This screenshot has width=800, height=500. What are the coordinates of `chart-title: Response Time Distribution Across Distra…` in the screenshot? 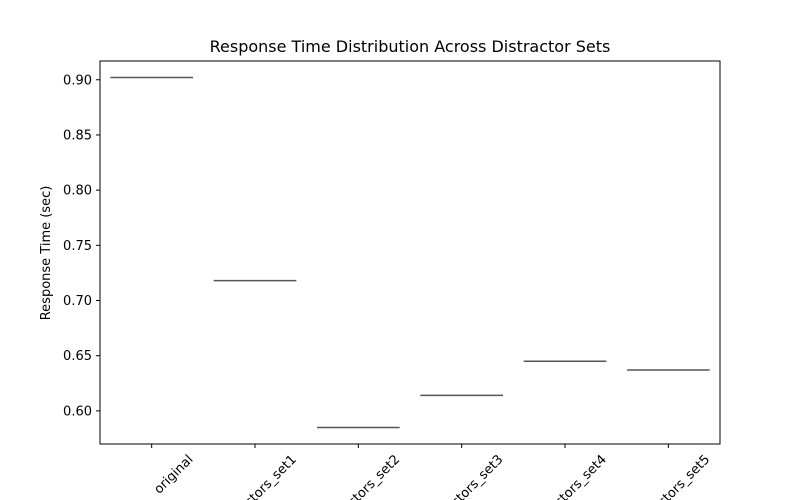 It's located at (410, 46).